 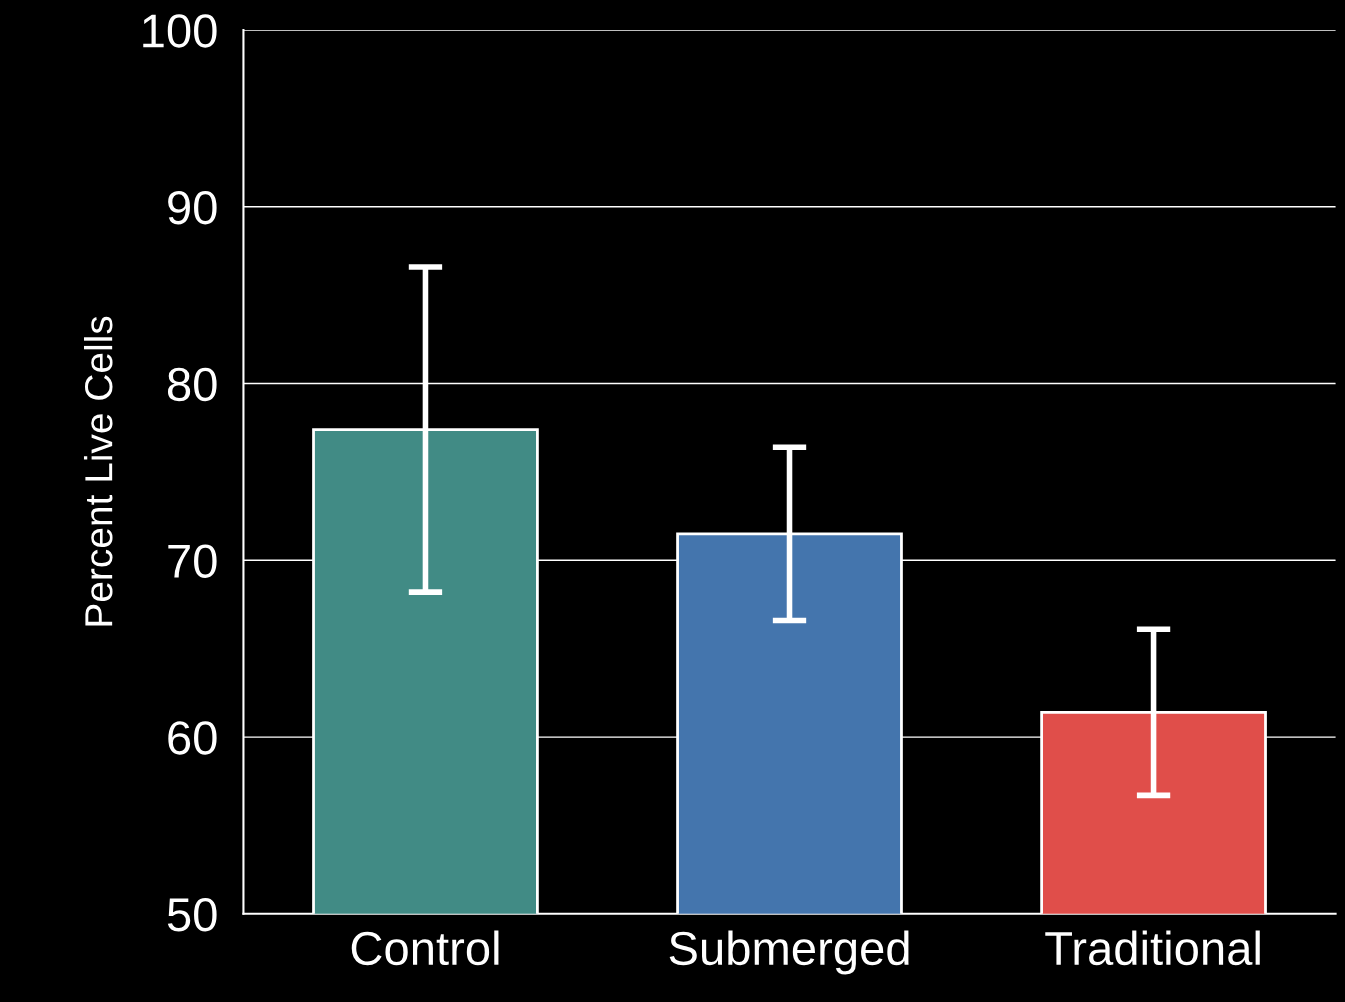 What do you see at coordinates (180, 31) in the screenshot?
I see `y-tick-label: 100` at bounding box center [180, 31].